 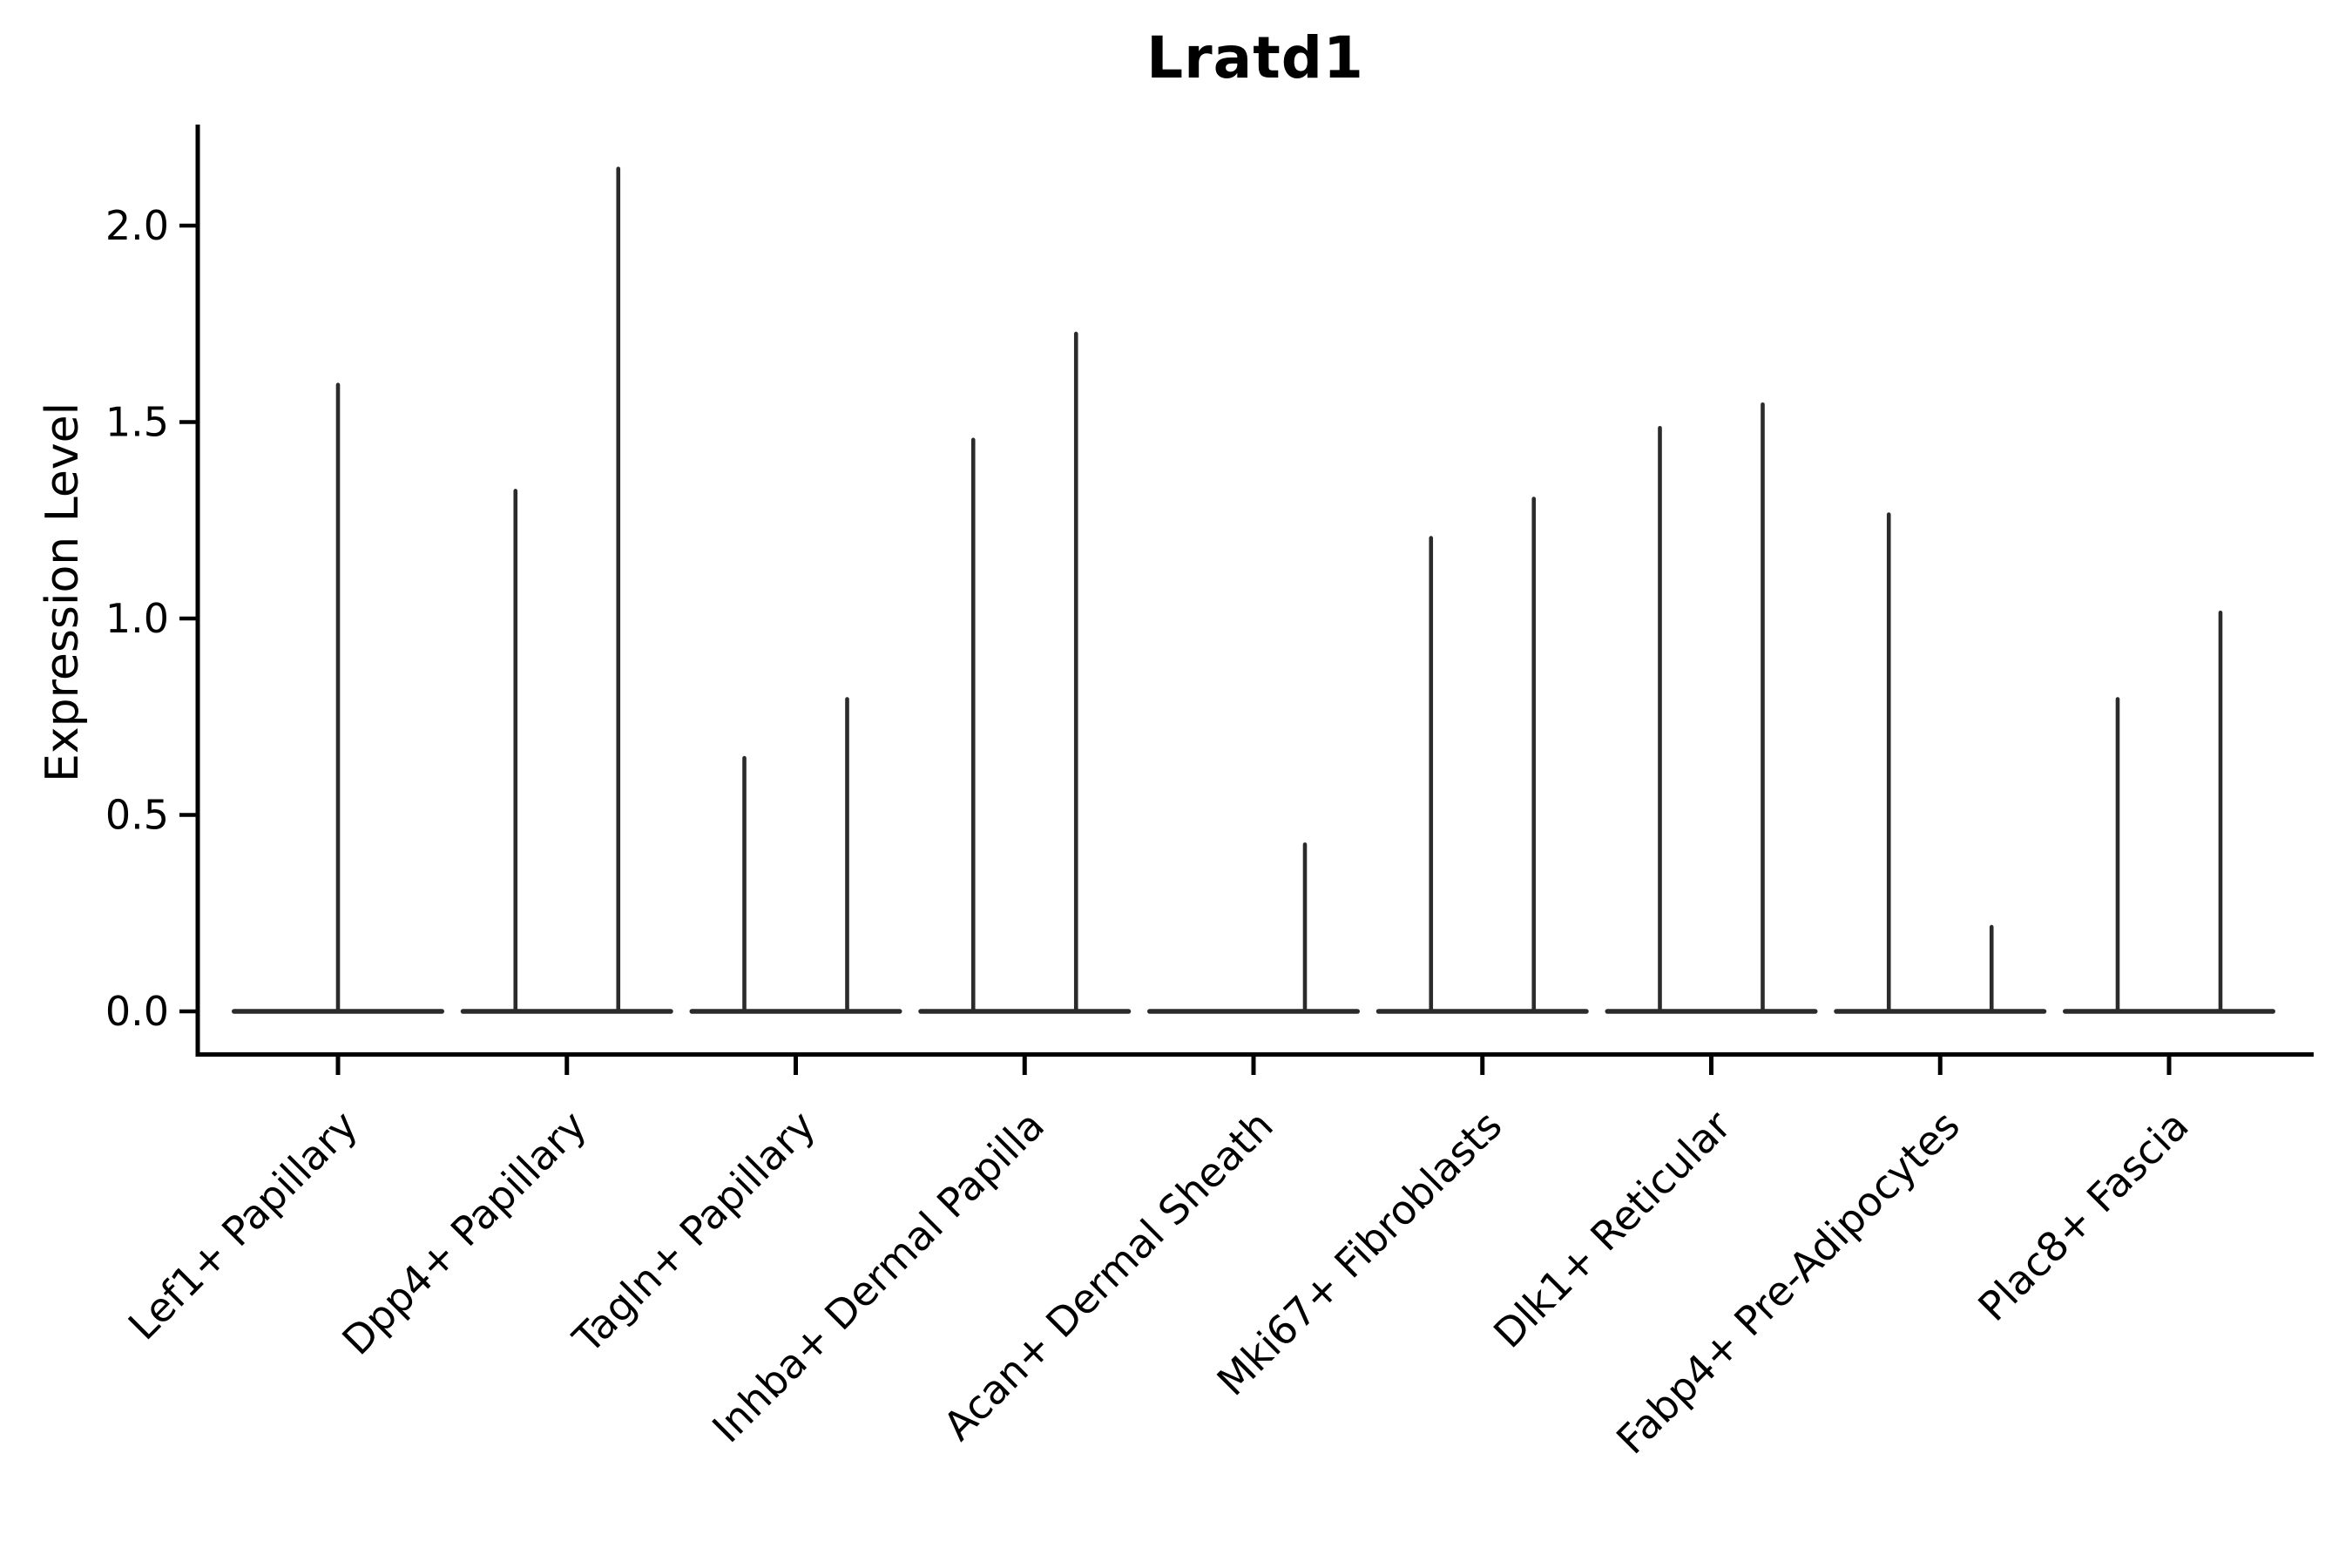 I want to click on y-tick-label: 2.0, so click(x=137, y=225).